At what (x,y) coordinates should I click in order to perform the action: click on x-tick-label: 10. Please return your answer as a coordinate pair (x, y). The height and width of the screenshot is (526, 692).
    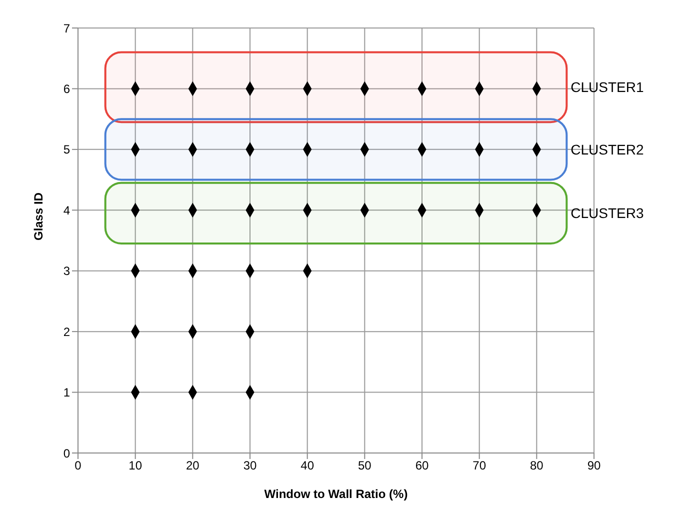
    Looking at the image, I should click on (135, 465).